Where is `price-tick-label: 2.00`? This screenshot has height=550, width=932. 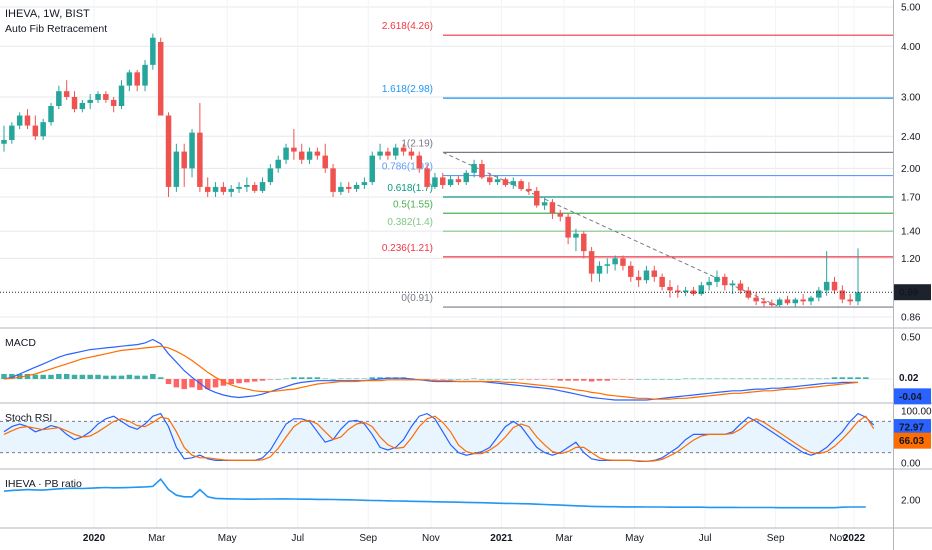
price-tick-label: 2.00 is located at coordinates (911, 169).